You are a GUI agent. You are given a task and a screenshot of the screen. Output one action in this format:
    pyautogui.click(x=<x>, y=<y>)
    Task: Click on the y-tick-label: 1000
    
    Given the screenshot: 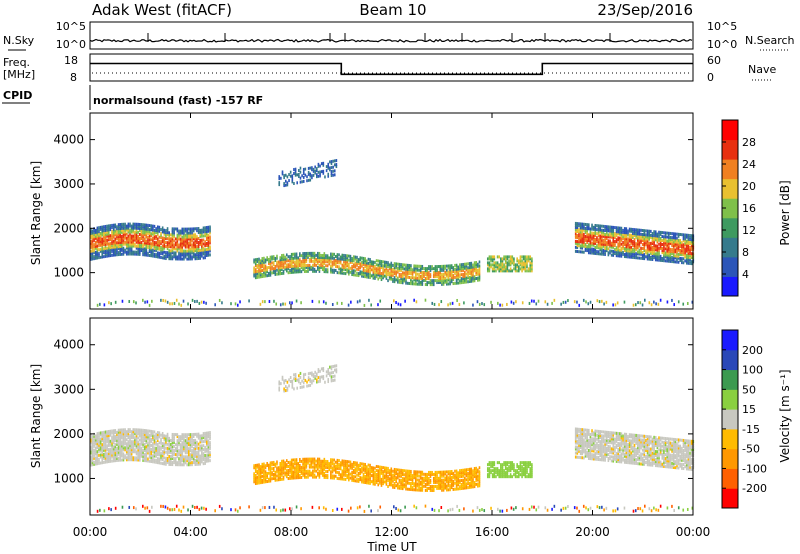 What is the action you would take?
    pyautogui.click(x=68, y=273)
    